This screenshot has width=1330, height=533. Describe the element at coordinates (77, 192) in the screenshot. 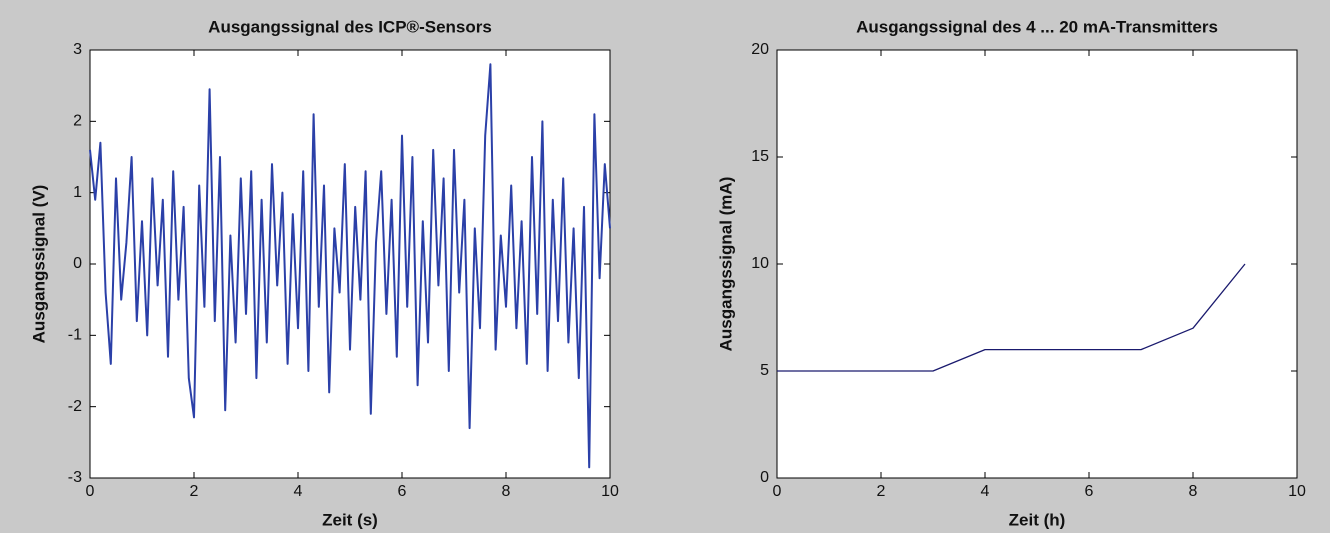

I see `y-tick-label: 1` at that location.